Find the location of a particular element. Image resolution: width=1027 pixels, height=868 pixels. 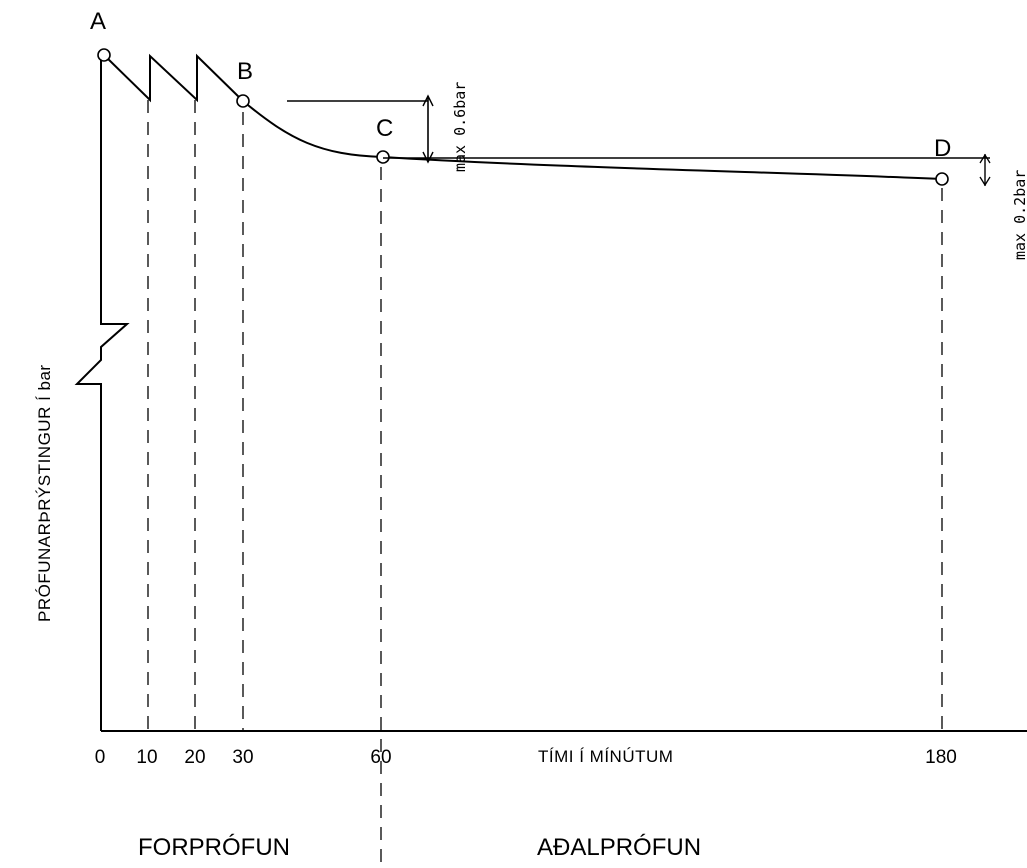

pre-test-phase-label: FORPRÓFUN is located at coordinates (214, 847).